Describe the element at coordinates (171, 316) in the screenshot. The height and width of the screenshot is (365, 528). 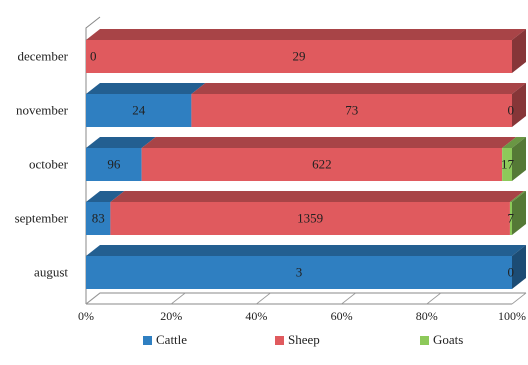
I see `x-tick-label: 20%` at that location.